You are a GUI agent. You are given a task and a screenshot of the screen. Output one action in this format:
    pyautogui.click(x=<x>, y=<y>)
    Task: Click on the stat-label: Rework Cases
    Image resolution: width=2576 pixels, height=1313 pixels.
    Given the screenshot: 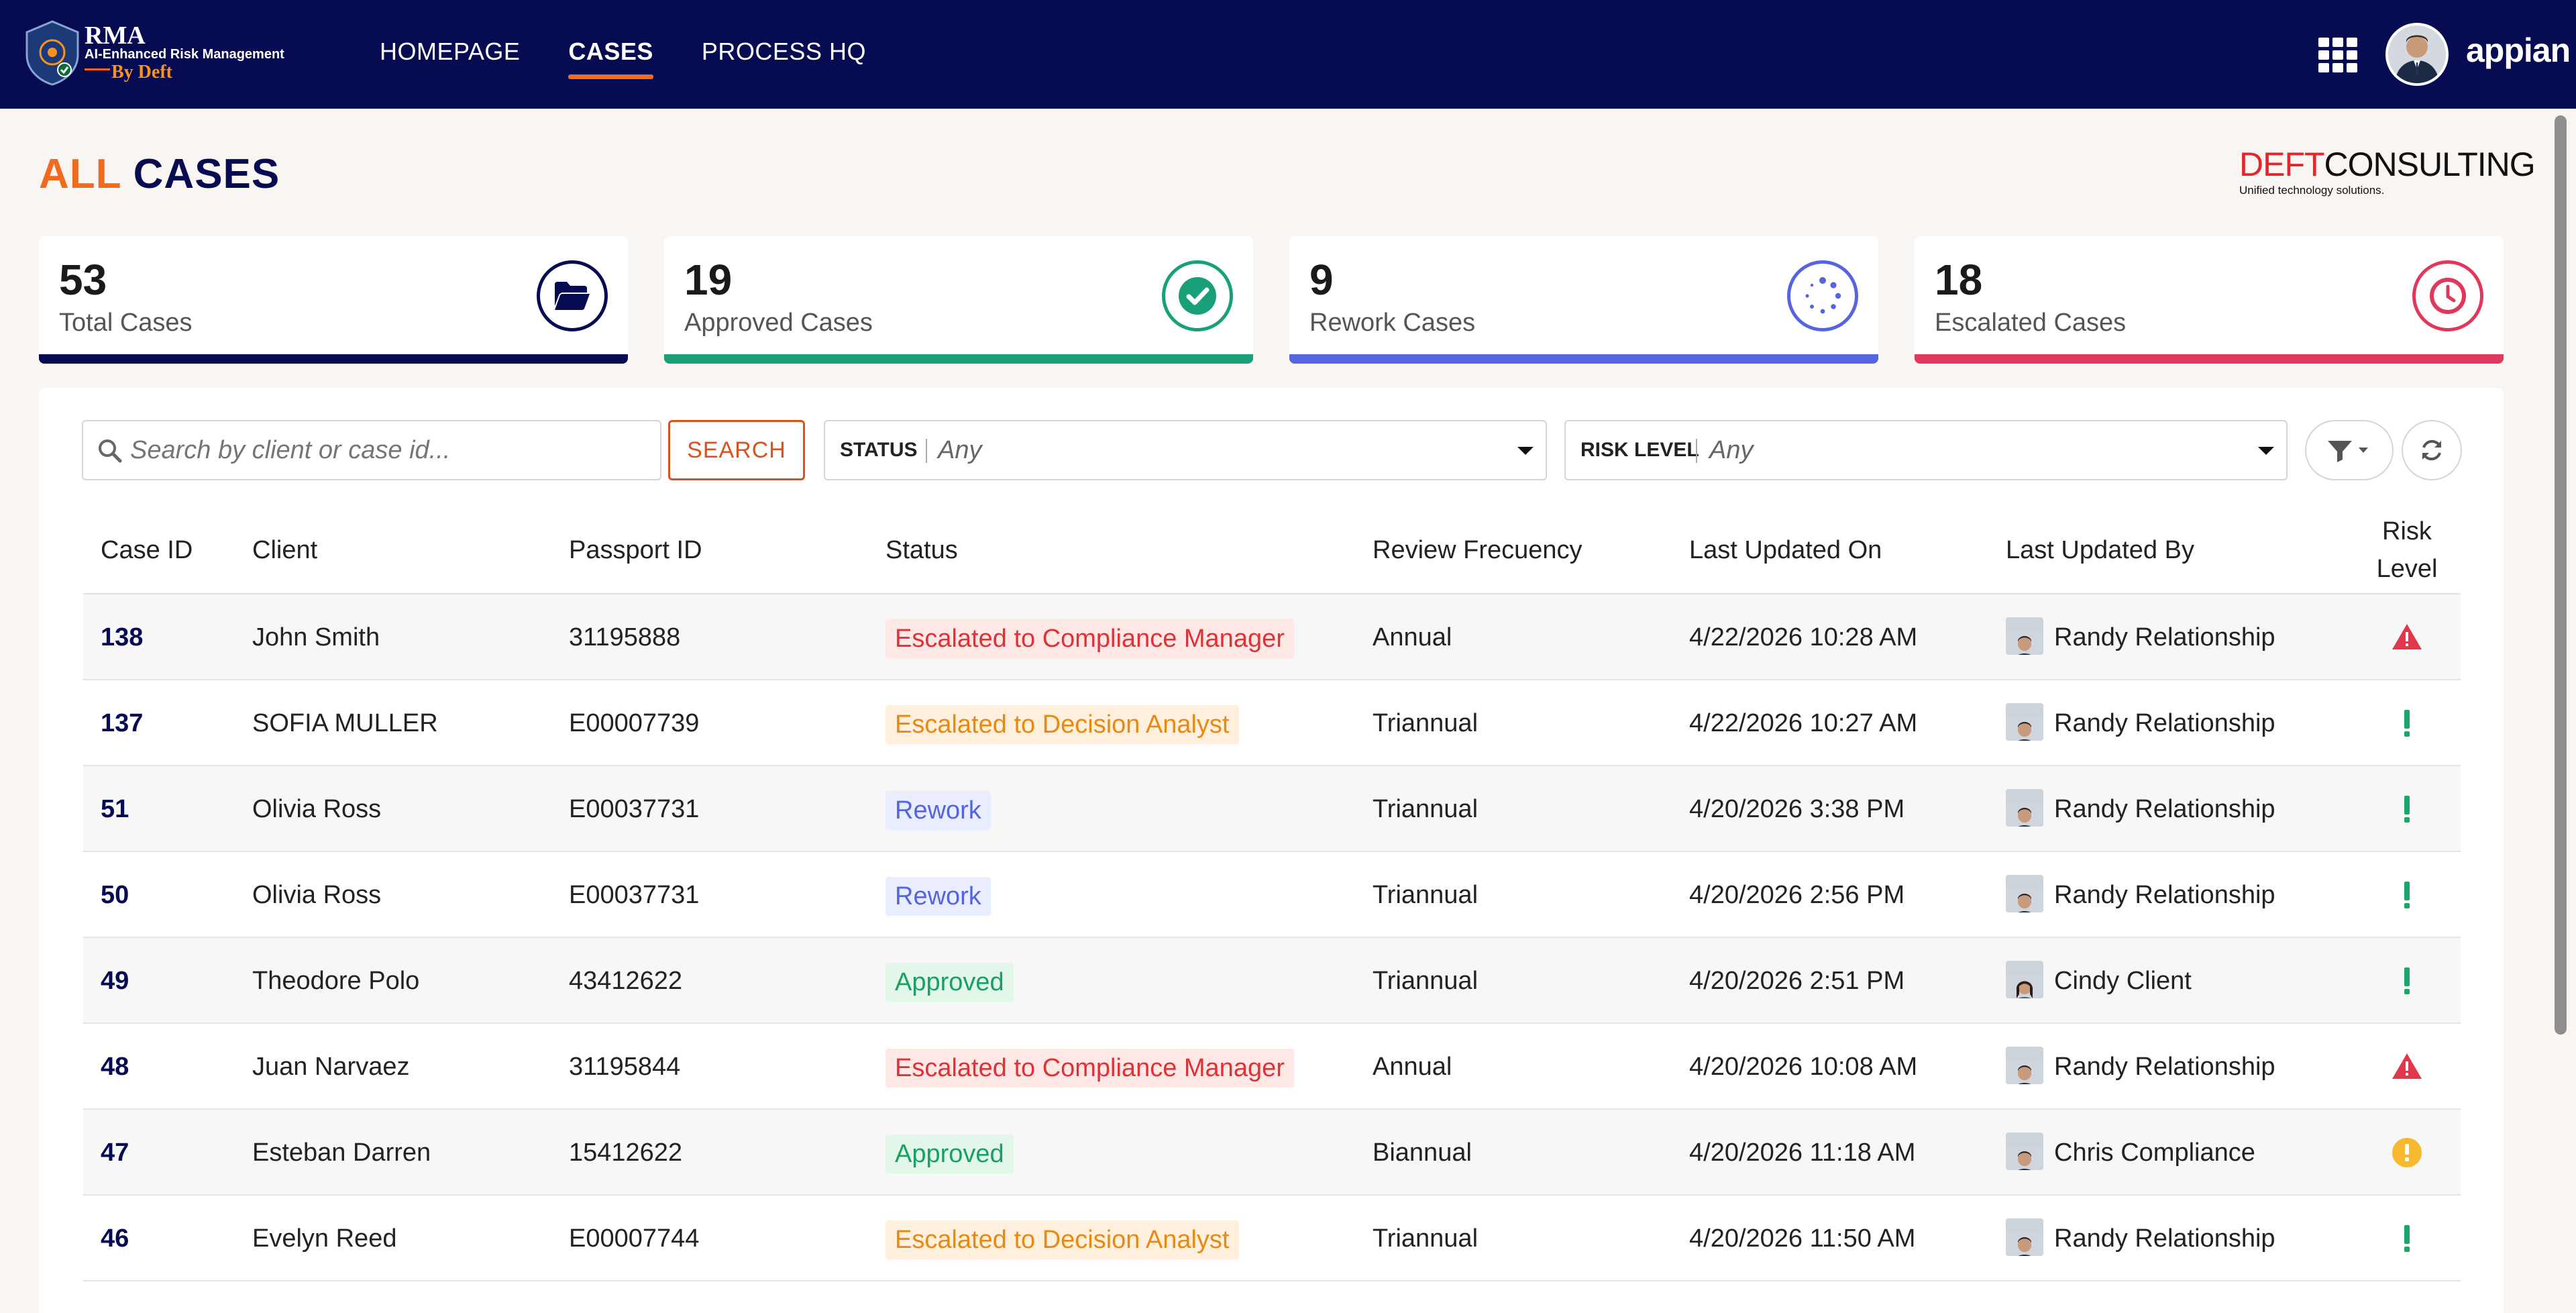 What is the action you would take?
    pyautogui.click(x=1392, y=323)
    